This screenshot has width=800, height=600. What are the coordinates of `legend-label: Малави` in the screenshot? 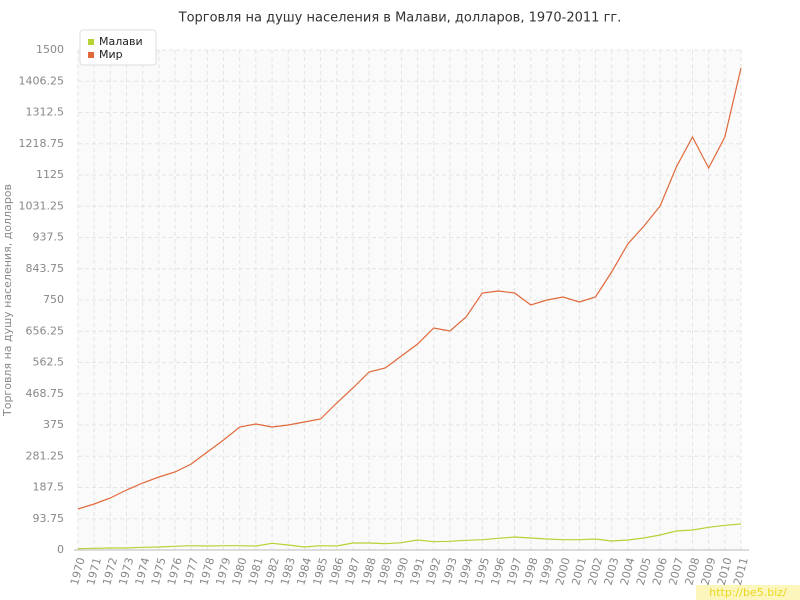 It's located at (121, 41).